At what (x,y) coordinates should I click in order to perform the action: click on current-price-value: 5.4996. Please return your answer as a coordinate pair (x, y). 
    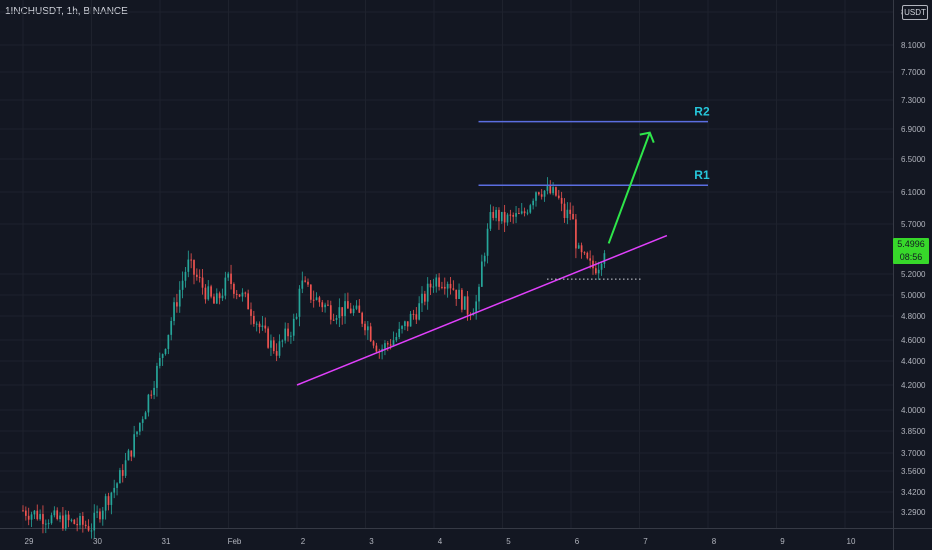
    Looking at the image, I should click on (911, 244).